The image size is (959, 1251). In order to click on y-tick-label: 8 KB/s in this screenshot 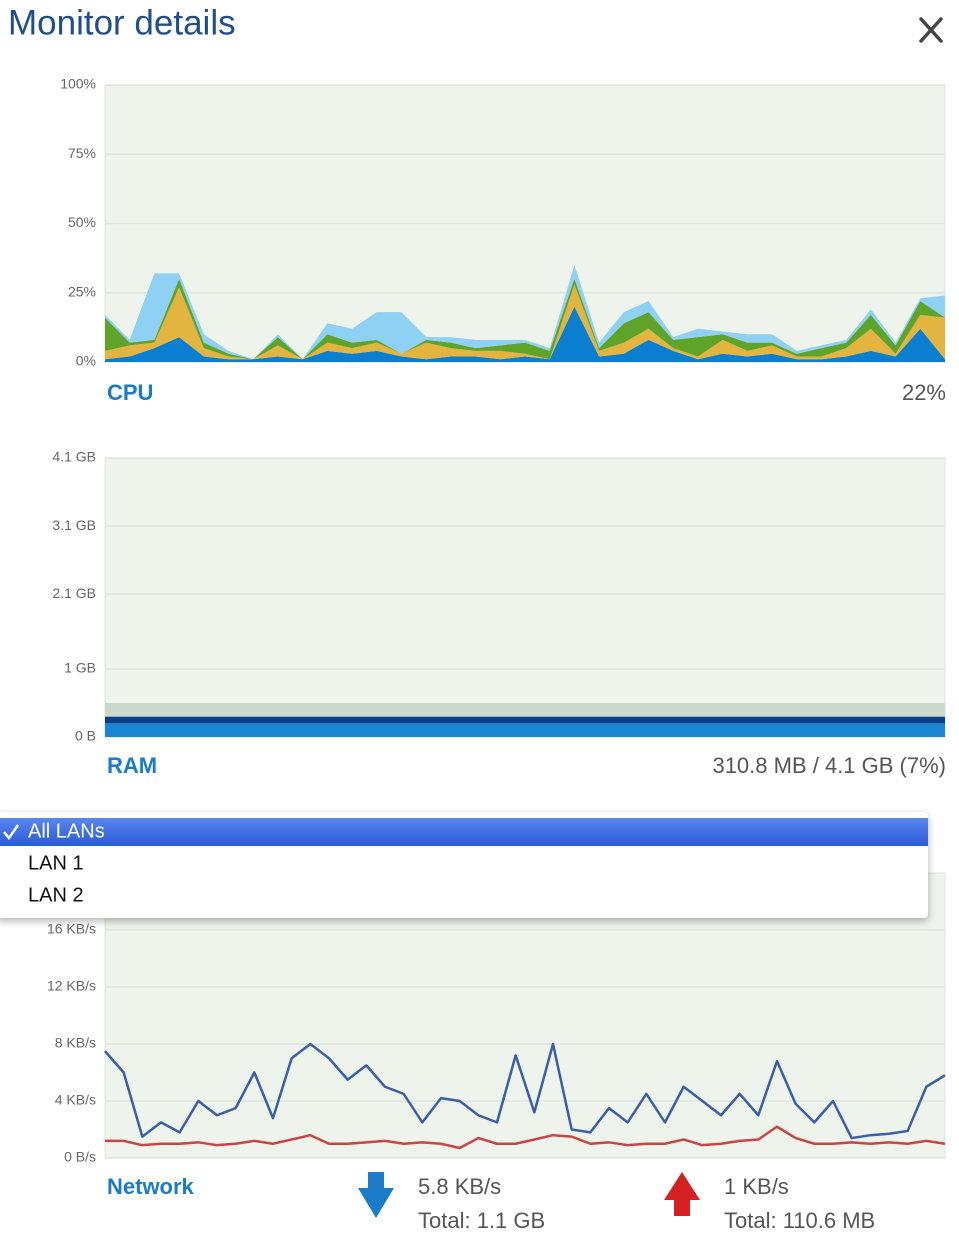, I will do `click(75, 1043)`.